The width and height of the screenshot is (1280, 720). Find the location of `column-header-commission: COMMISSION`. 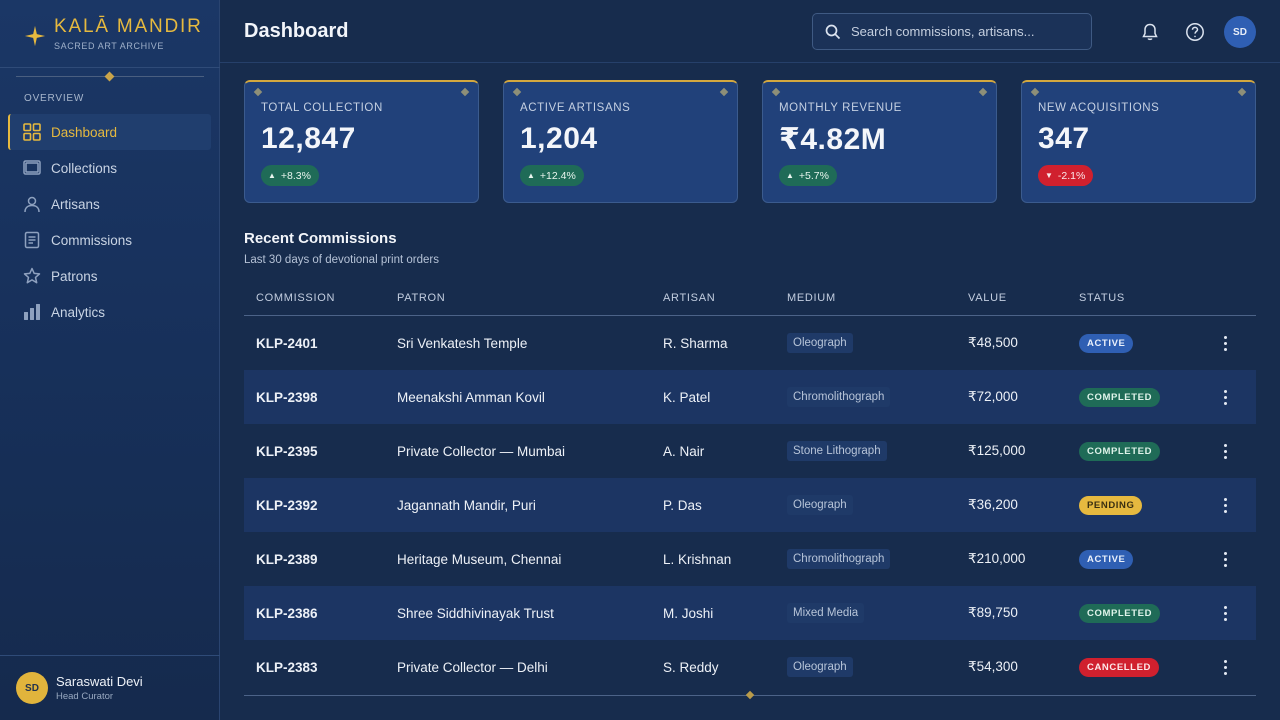

column-header-commission: COMMISSION is located at coordinates (296, 297).